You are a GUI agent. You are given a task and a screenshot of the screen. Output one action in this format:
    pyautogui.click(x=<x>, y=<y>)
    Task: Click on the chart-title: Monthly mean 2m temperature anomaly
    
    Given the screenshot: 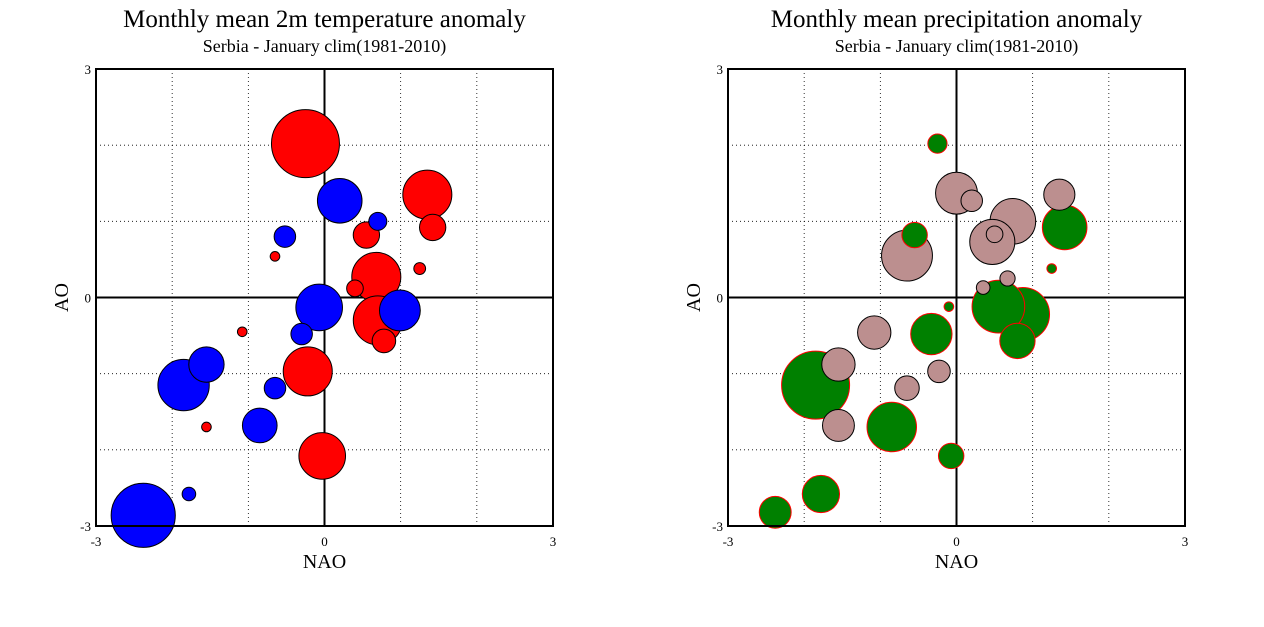 What is the action you would take?
    pyautogui.click(x=324, y=19)
    